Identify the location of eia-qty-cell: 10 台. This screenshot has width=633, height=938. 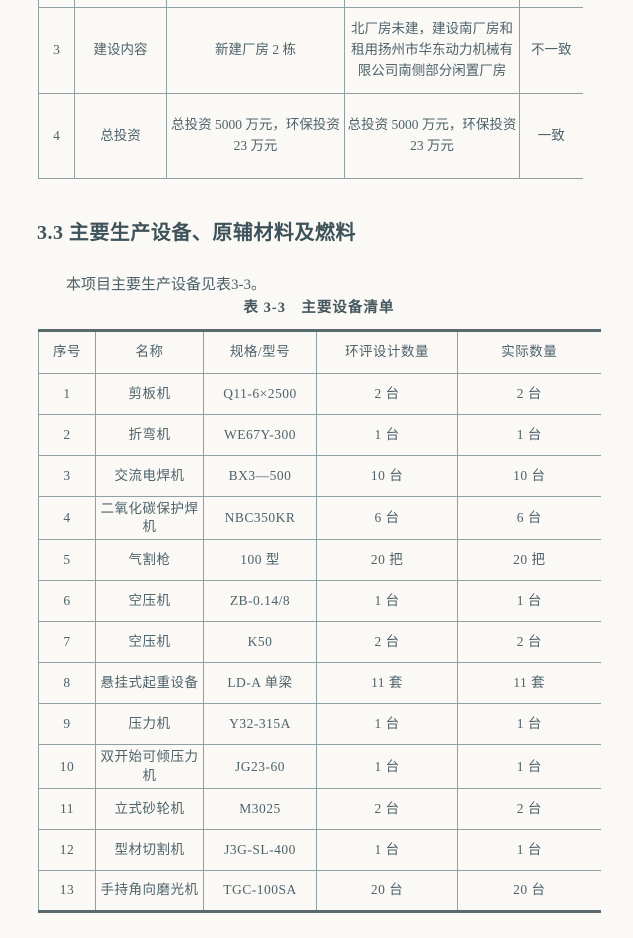
(387, 476).